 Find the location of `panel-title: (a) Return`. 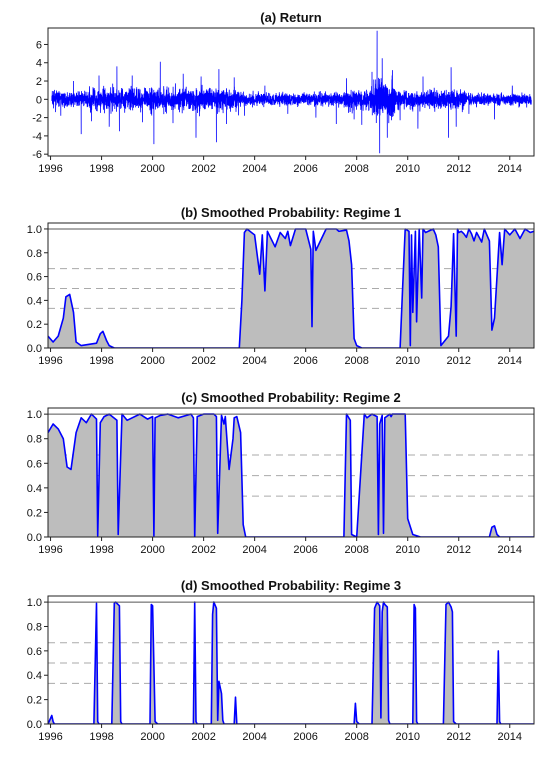

panel-title: (a) Return is located at coordinates (290, 17).